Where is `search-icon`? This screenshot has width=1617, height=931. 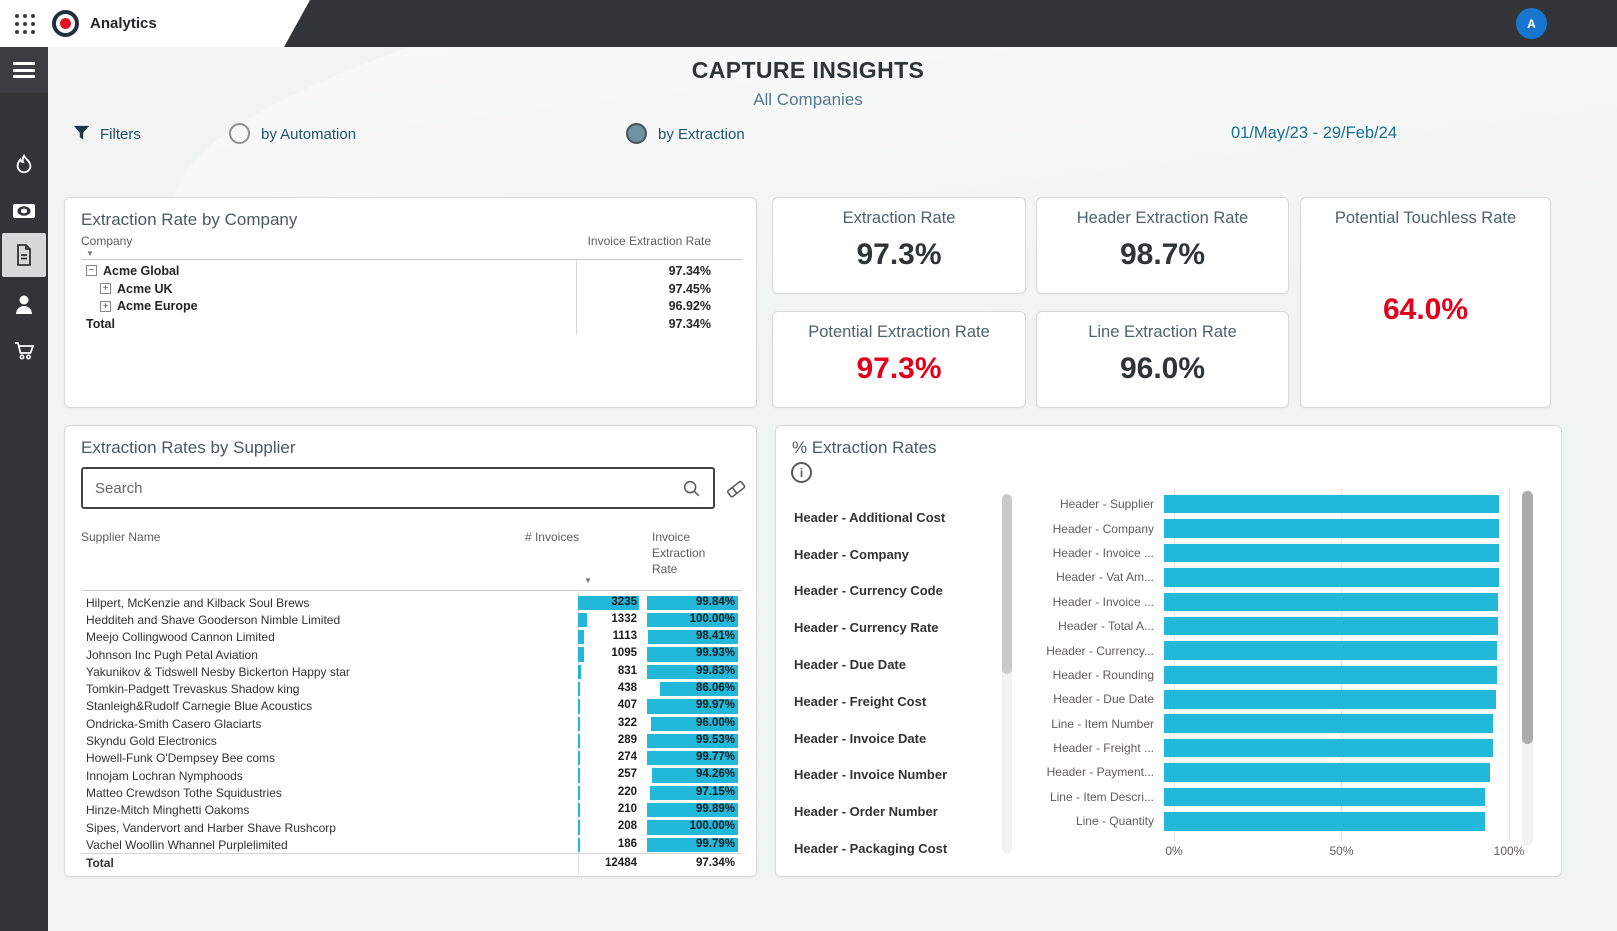 search-icon is located at coordinates (692, 489).